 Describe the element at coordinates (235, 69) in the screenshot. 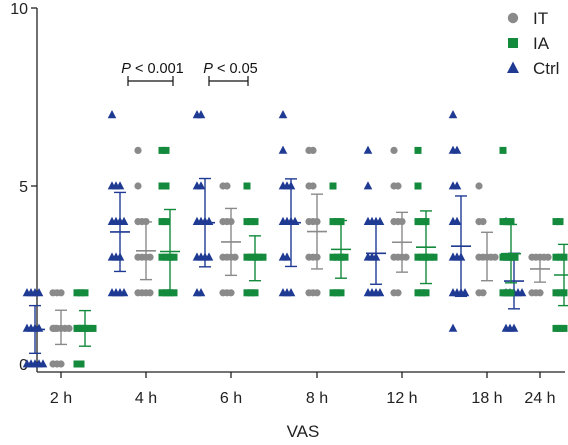

I see `p-threshold: < 0.05` at that location.